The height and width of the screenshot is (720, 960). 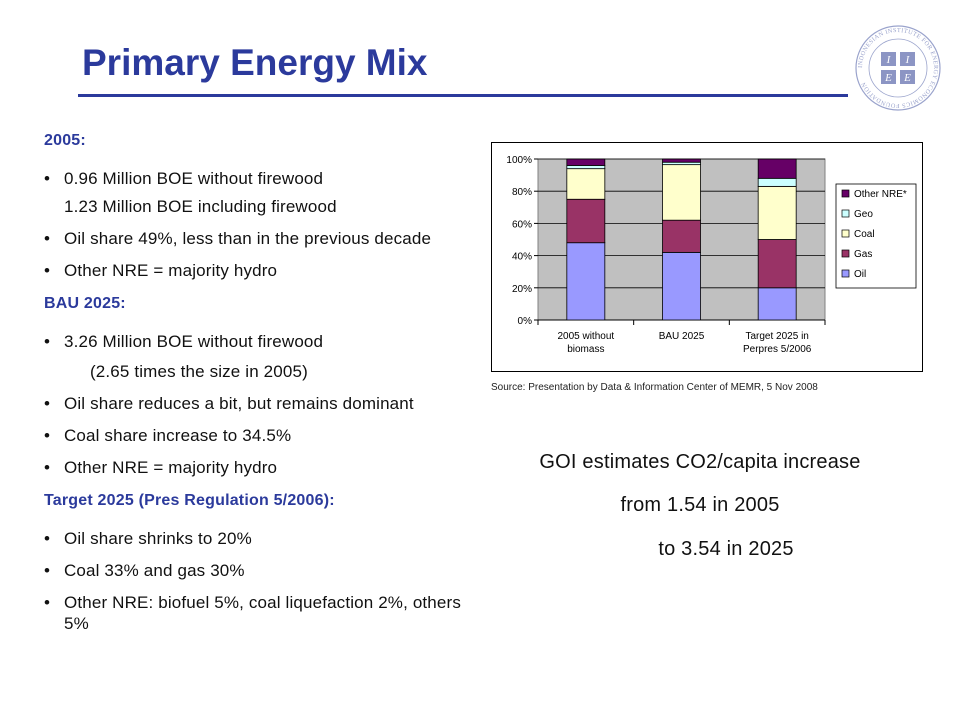 What do you see at coordinates (194, 178) in the screenshot?
I see `bullet-line: 0.96 Million BOE without firewood` at bounding box center [194, 178].